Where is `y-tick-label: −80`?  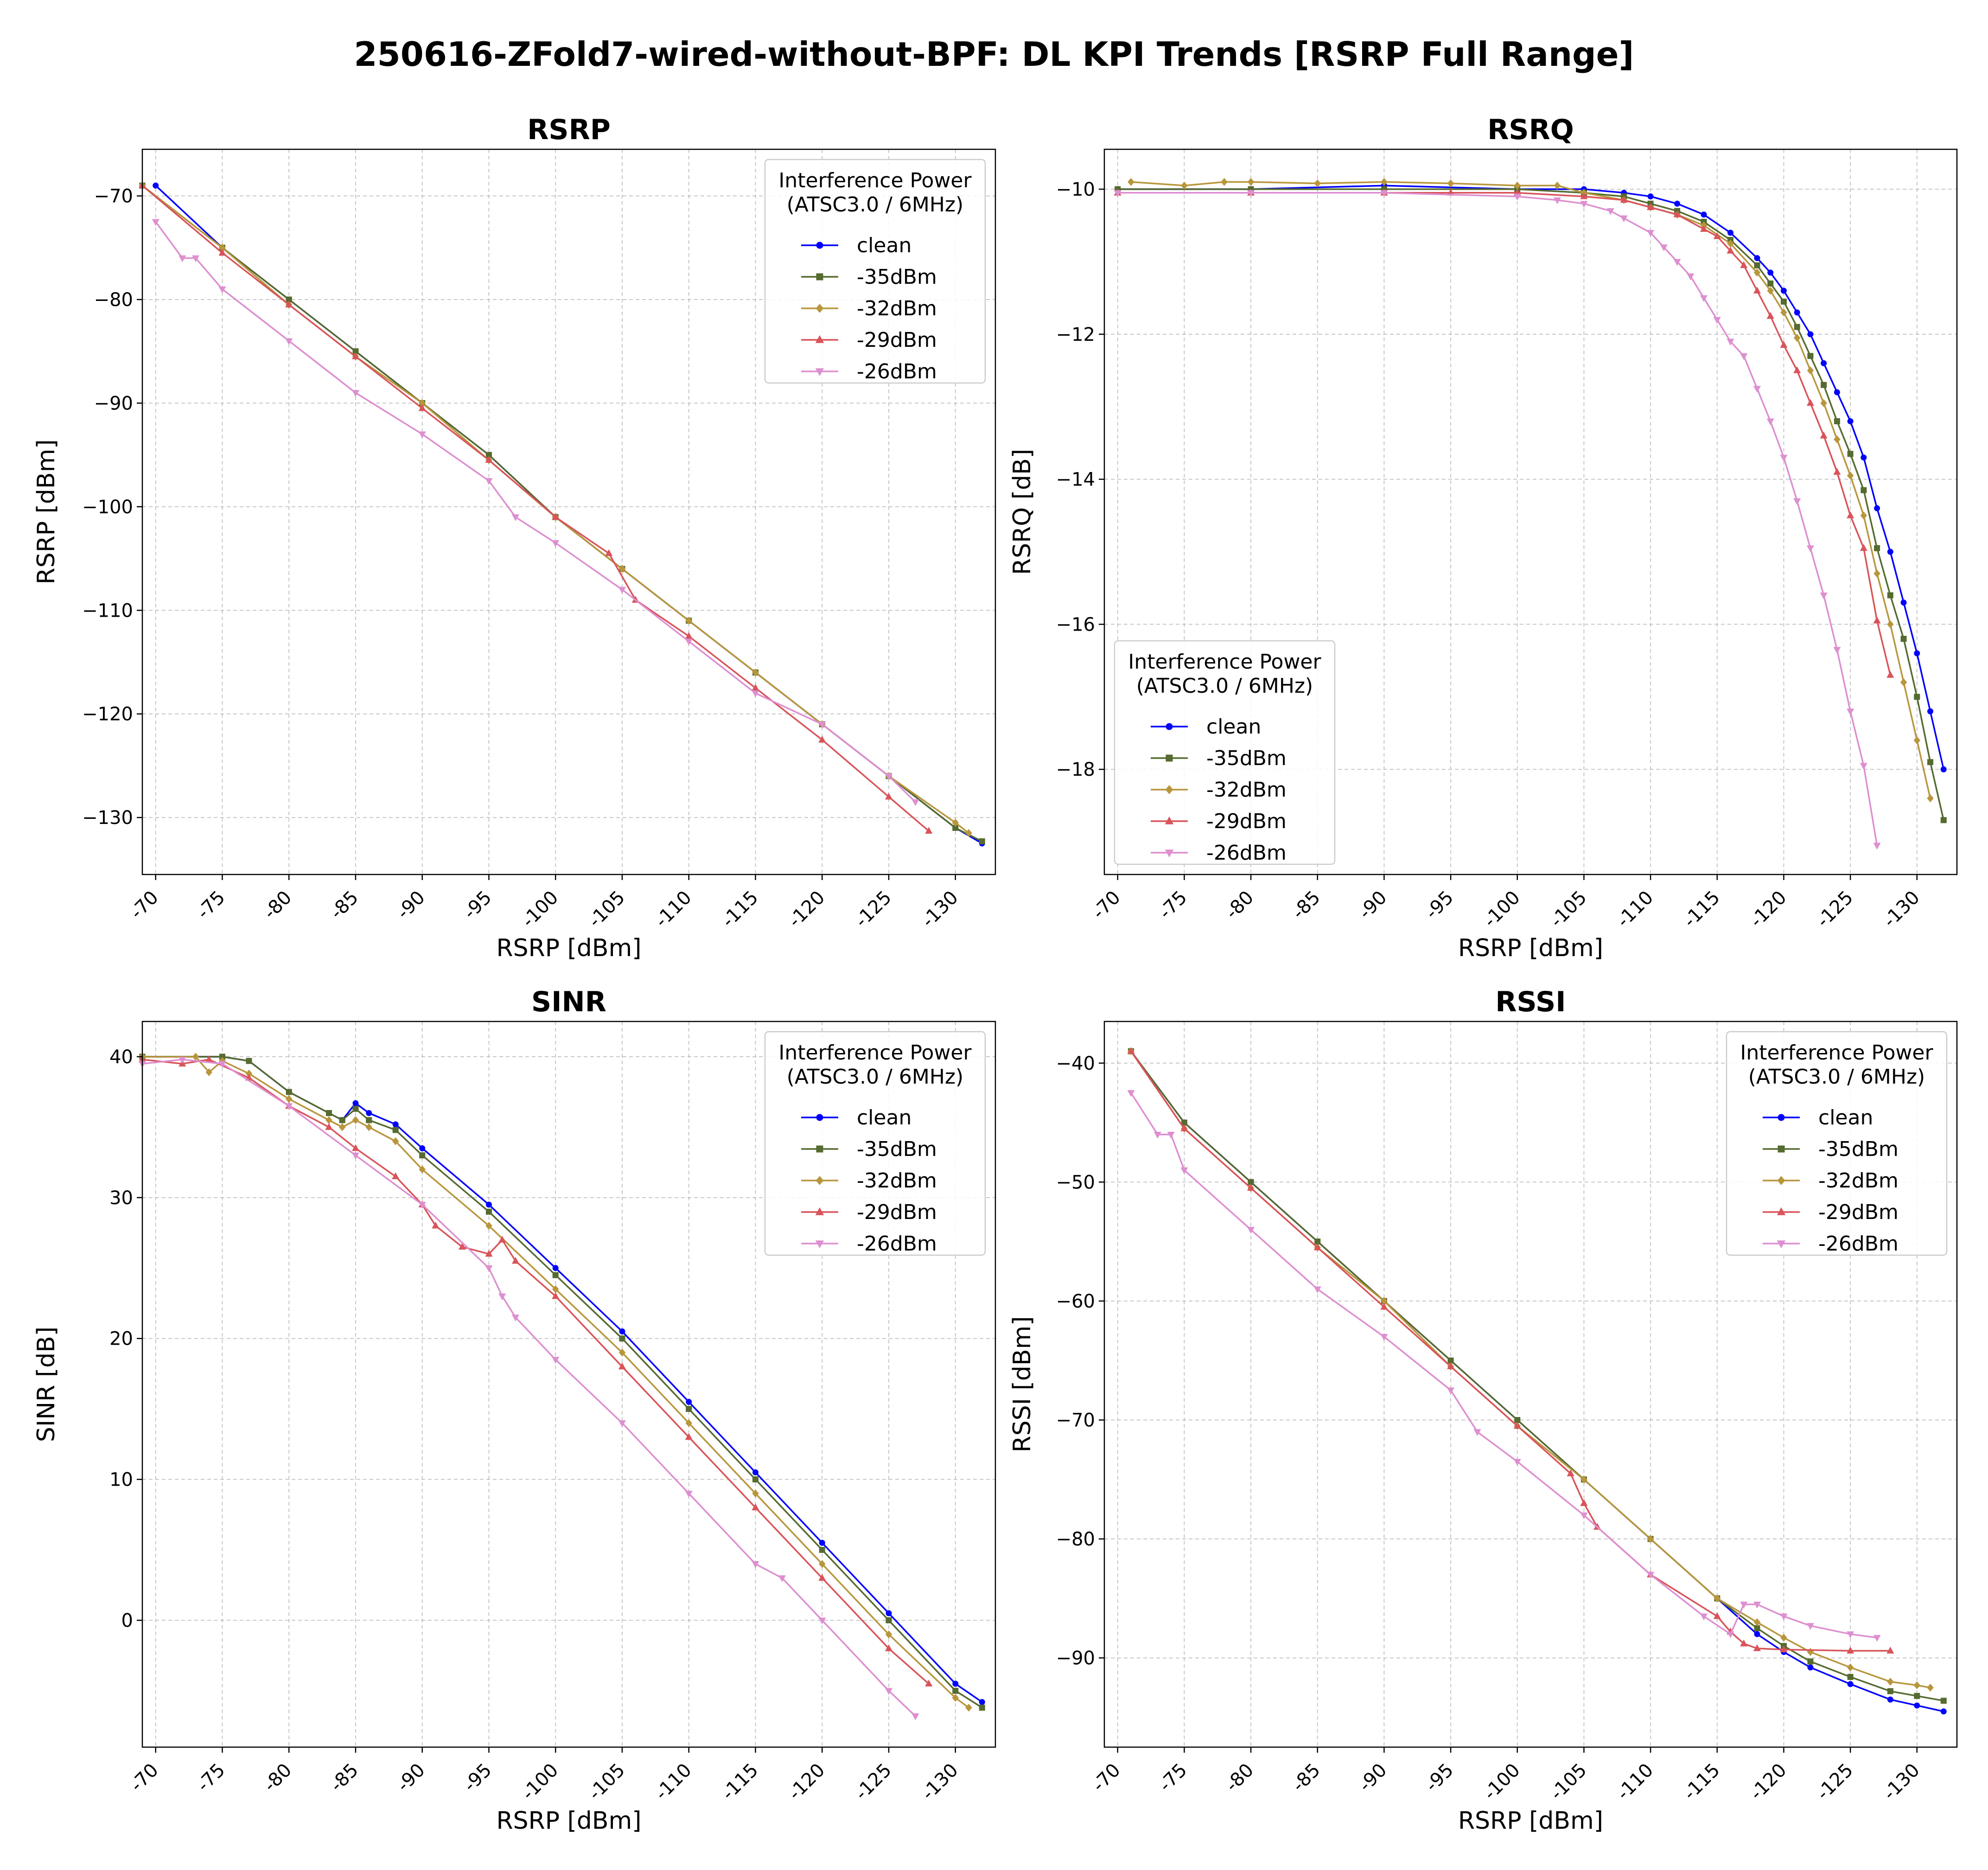
y-tick-label: −80 is located at coordinates (113, 300).